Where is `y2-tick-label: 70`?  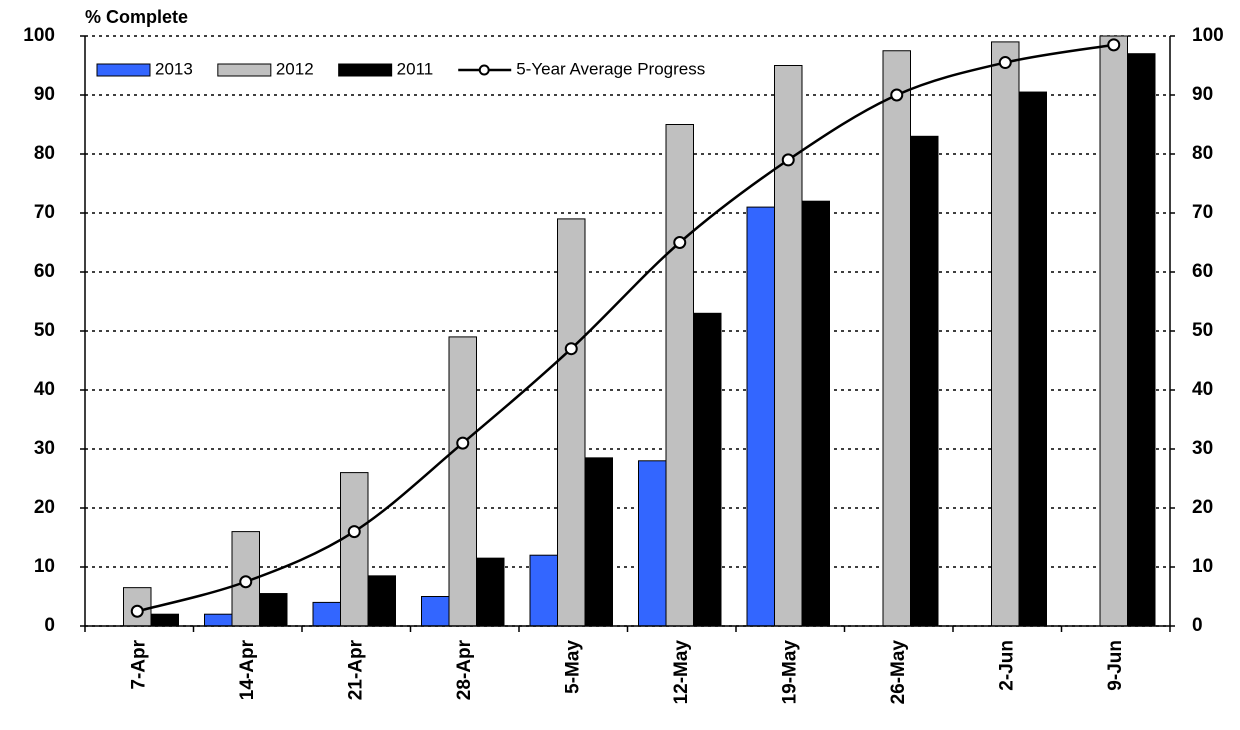 y2-tick-label: 70 is located at coordinates (1202, 212).